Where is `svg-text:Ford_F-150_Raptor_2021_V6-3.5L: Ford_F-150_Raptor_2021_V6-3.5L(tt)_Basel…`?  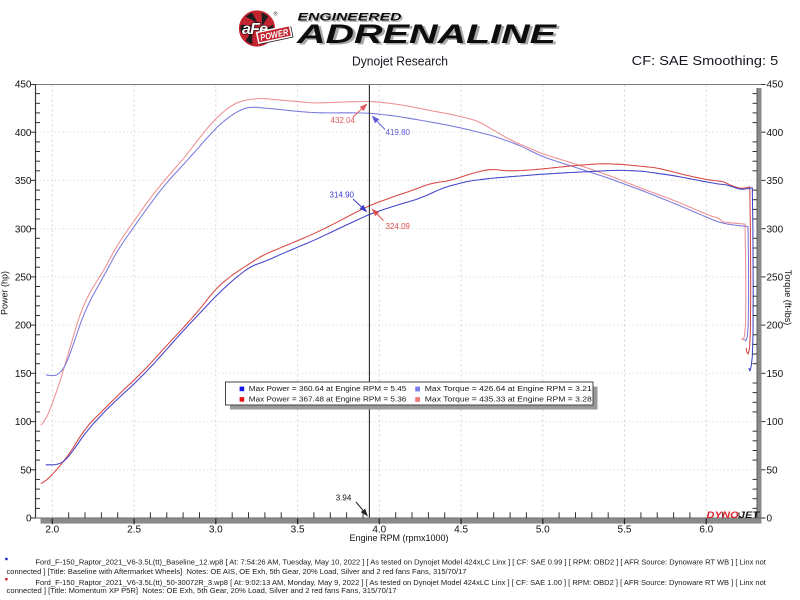 svg-text:Ford_F-150_Raptor_2021_V6-3.5L: Ford_F-150_Raptor_2021_V6-3.5L(tt)_Basel… is located at coordinates (400, 562).